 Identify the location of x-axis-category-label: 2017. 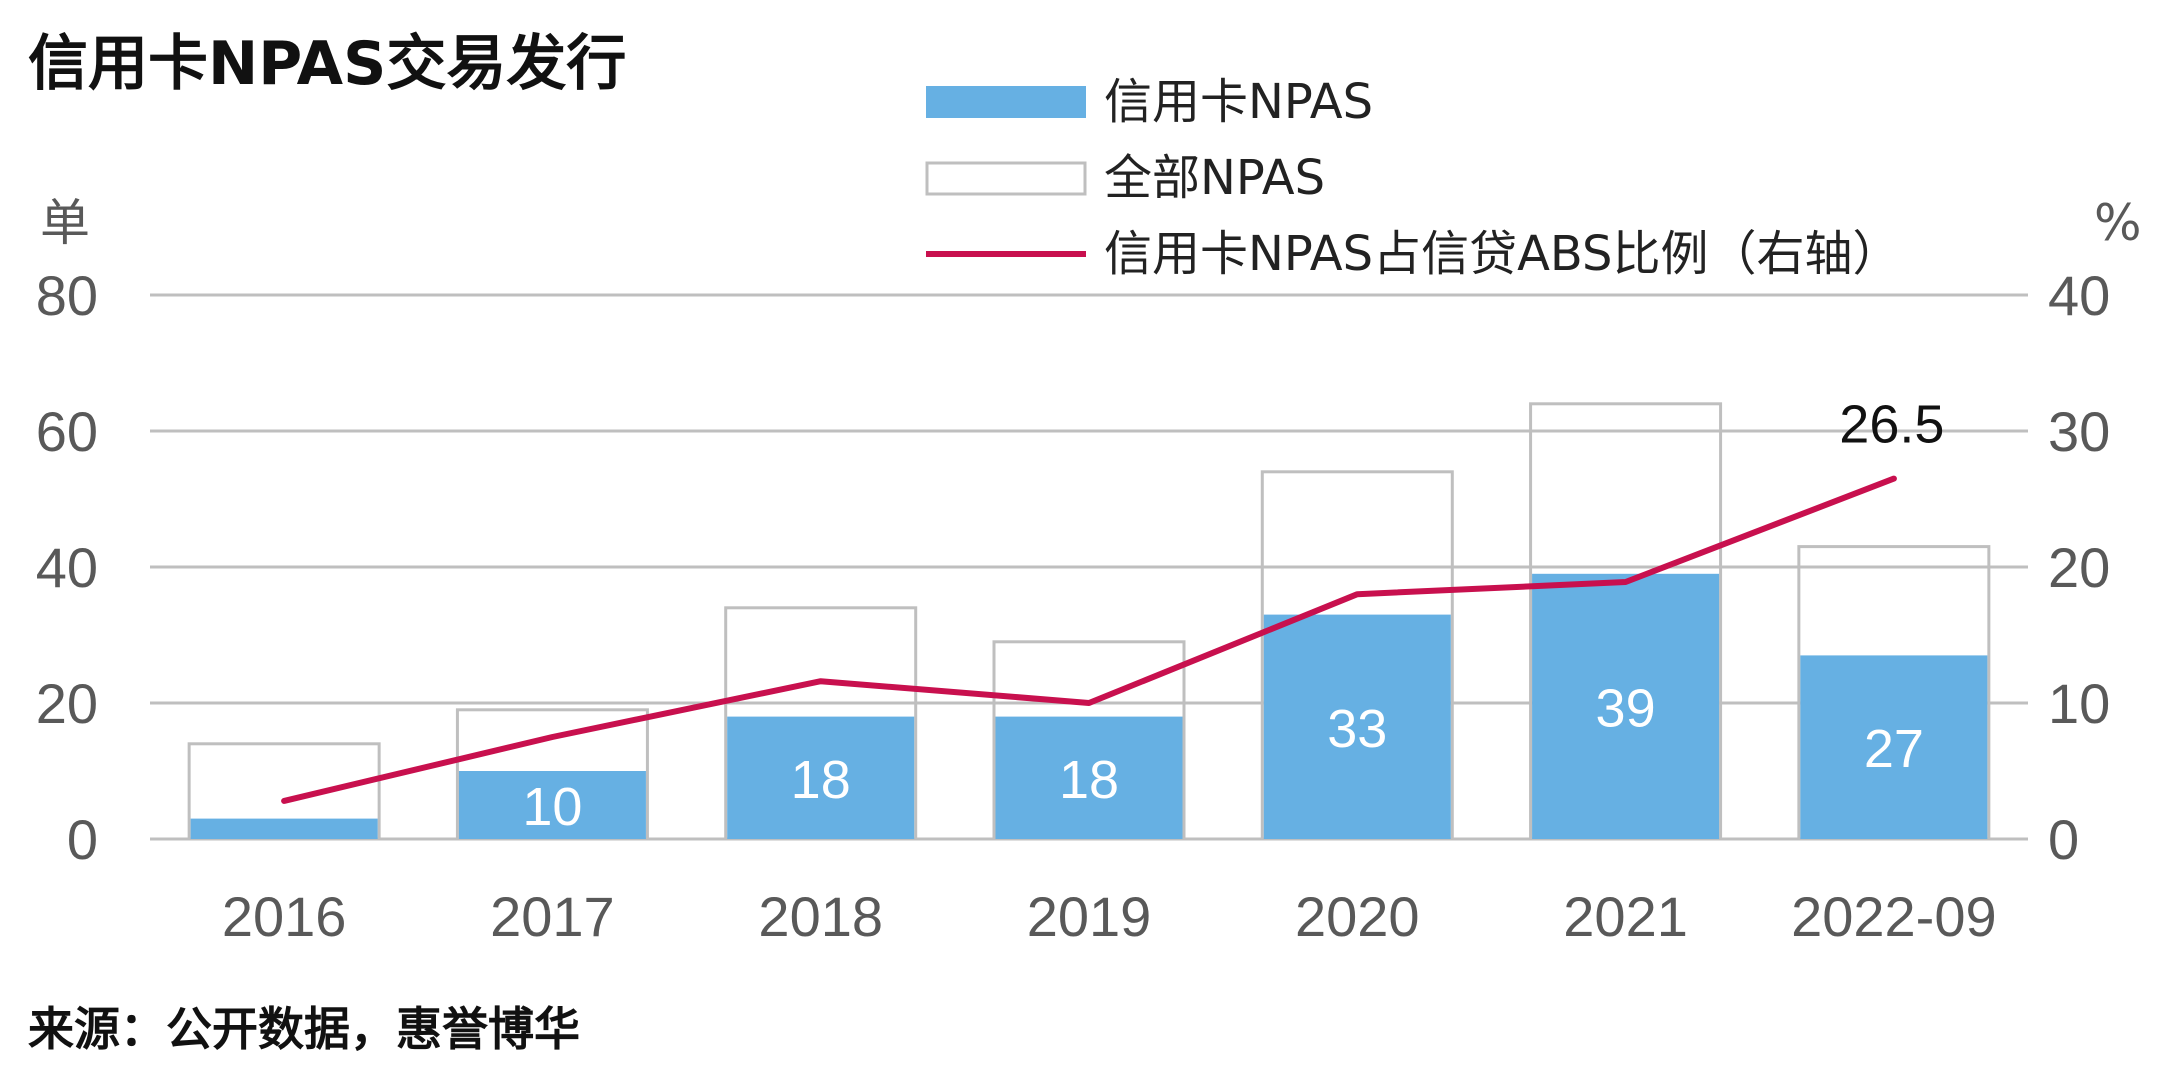
(552, 916).